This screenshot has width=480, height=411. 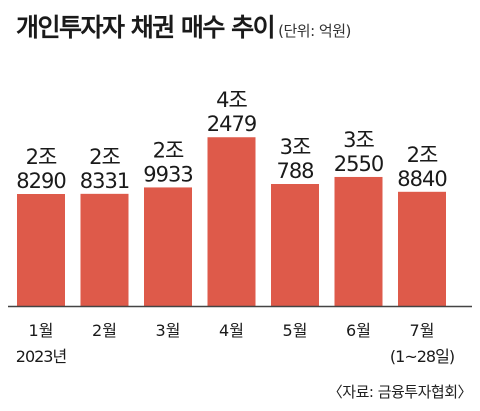 I want to click on category-label-1: 1월, so click(x=41, y=330).